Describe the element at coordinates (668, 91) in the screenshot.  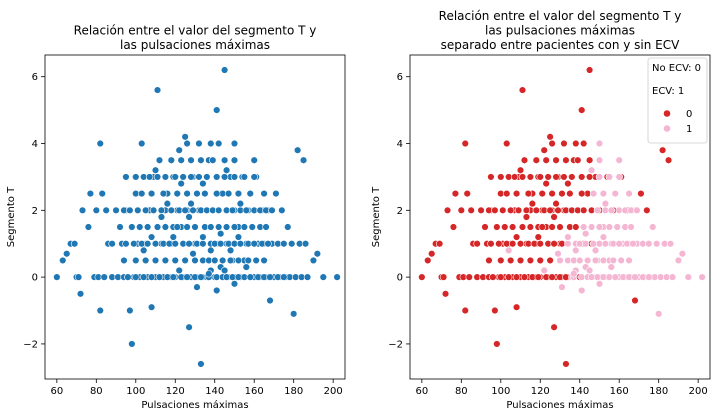
I see `legend-heading: ECV: 1` at that location.